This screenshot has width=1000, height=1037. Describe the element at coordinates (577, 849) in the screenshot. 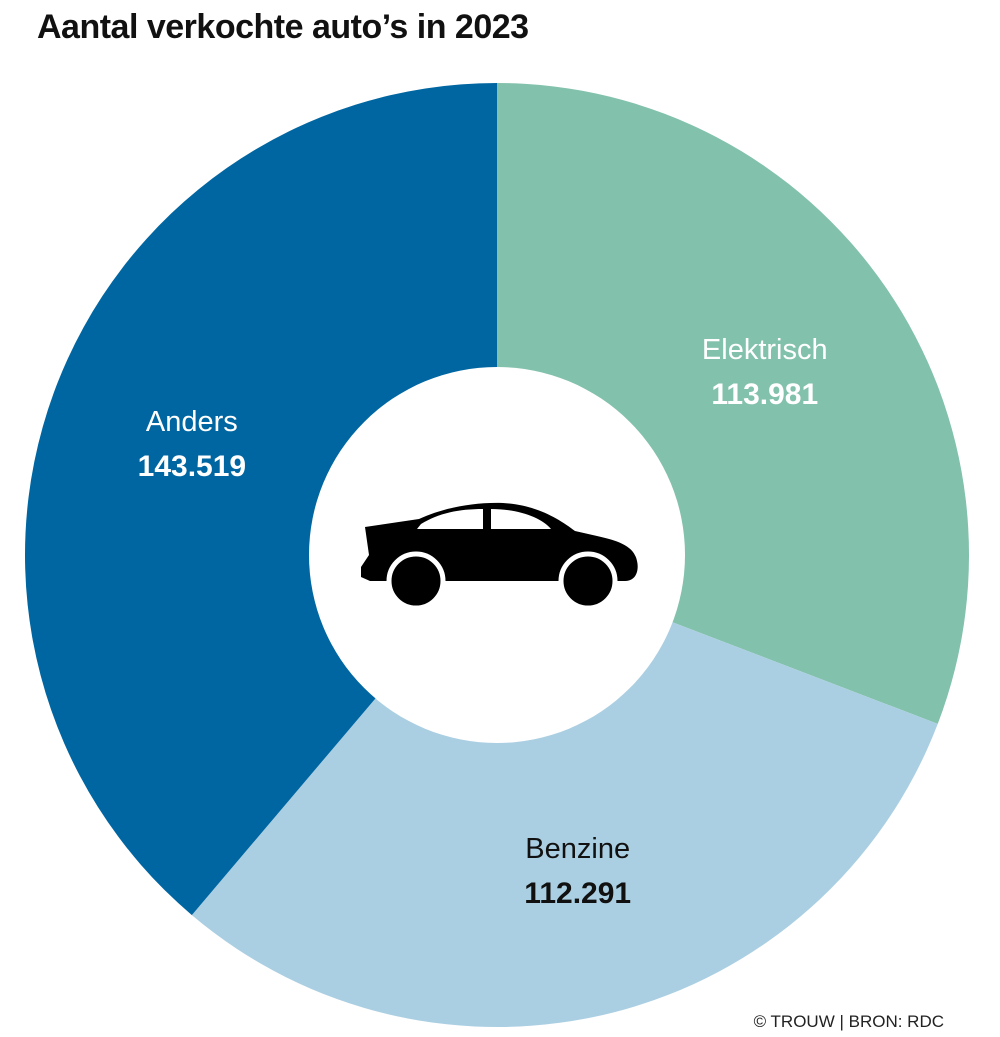

I see `slice-label-benzine: Benzine` at that location.